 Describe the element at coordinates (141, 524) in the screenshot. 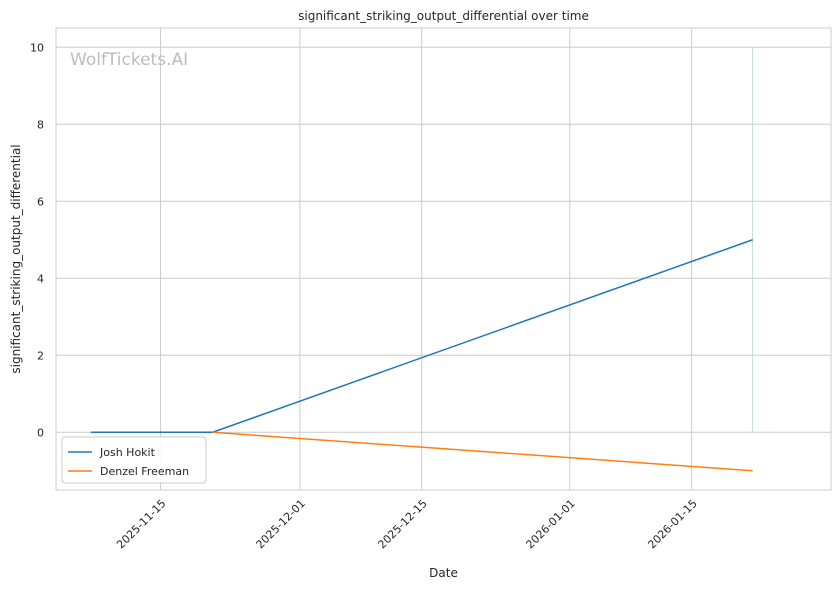

I see `x-tick-label: 2025-11-15` at that location.